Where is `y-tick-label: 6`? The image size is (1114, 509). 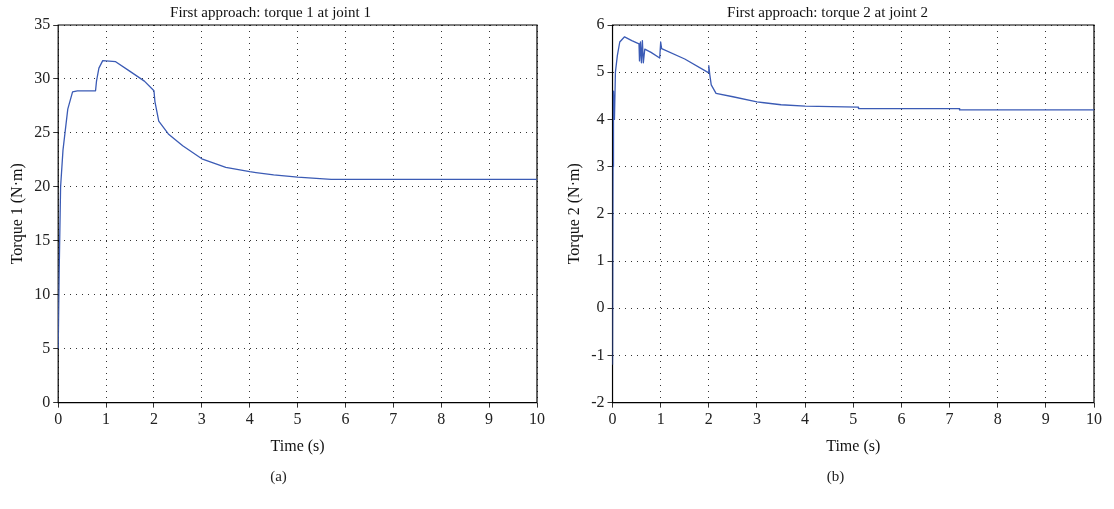
y-tick-label: 6 is located at coordinates (600, 24).